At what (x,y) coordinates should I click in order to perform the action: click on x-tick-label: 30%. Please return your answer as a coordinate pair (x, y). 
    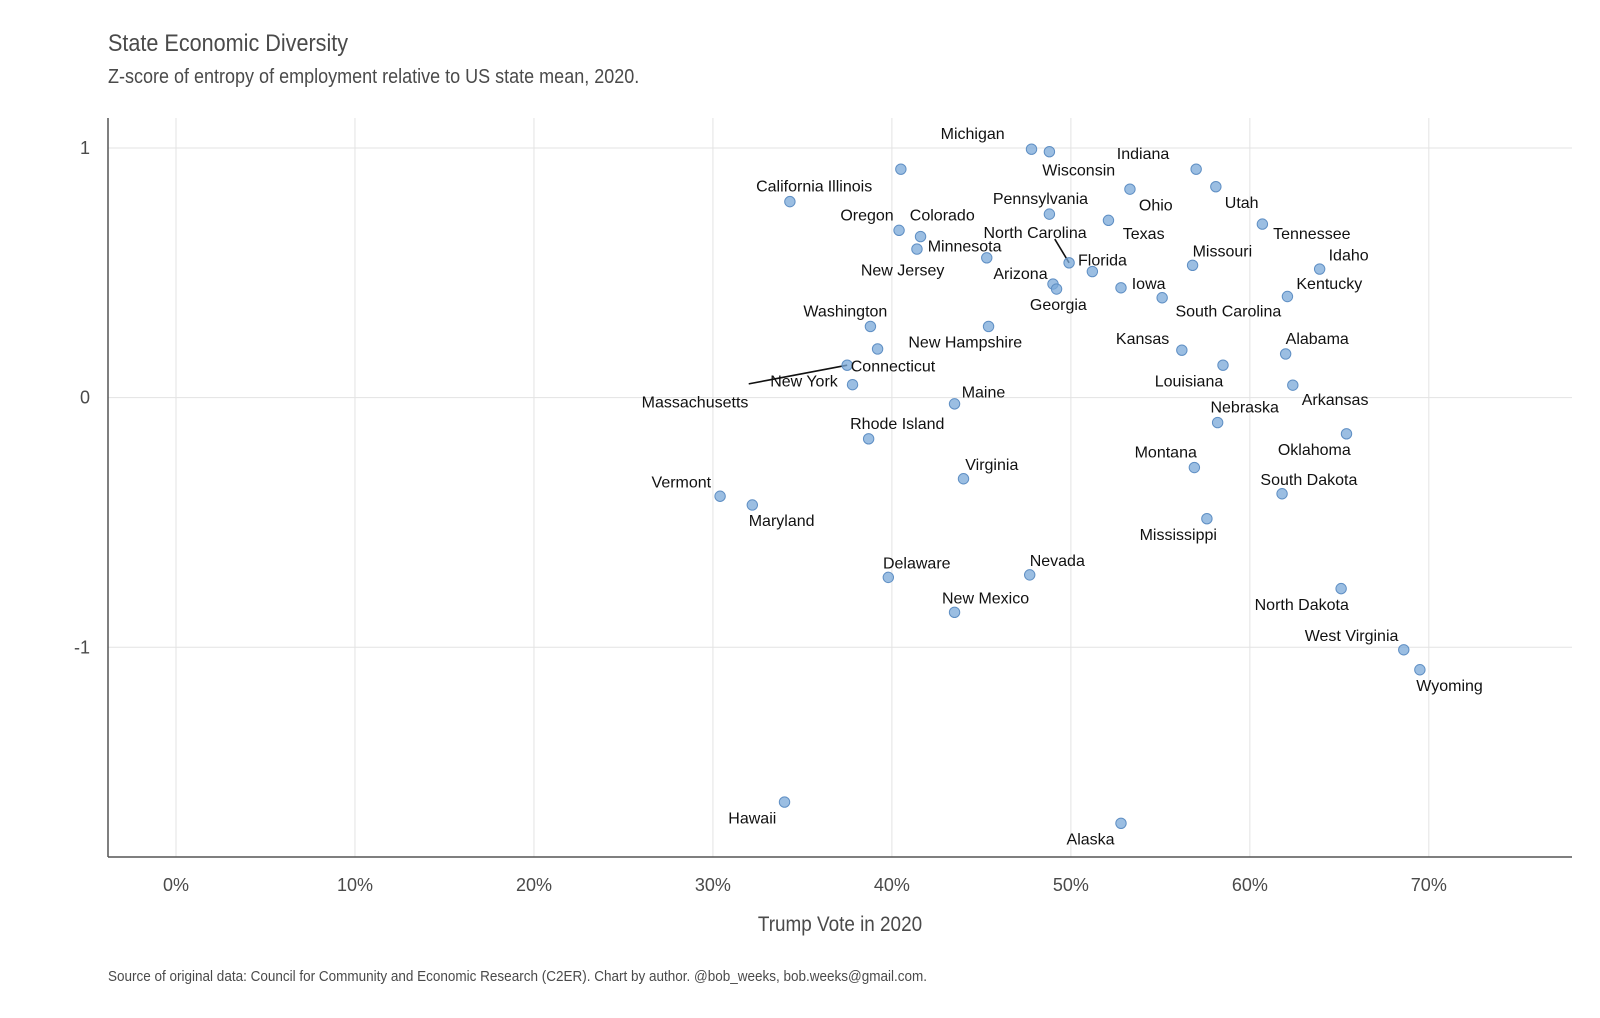
    Looking at the image, I should click on (713, 885).